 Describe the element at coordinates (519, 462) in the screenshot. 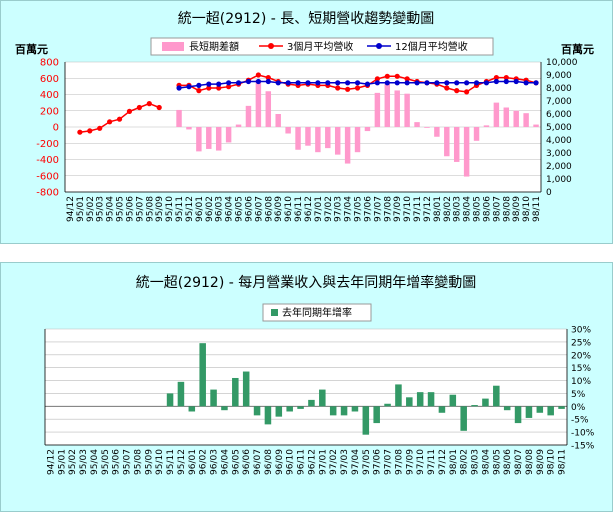

I see `chart2-x-tick: 98/07` at that location.